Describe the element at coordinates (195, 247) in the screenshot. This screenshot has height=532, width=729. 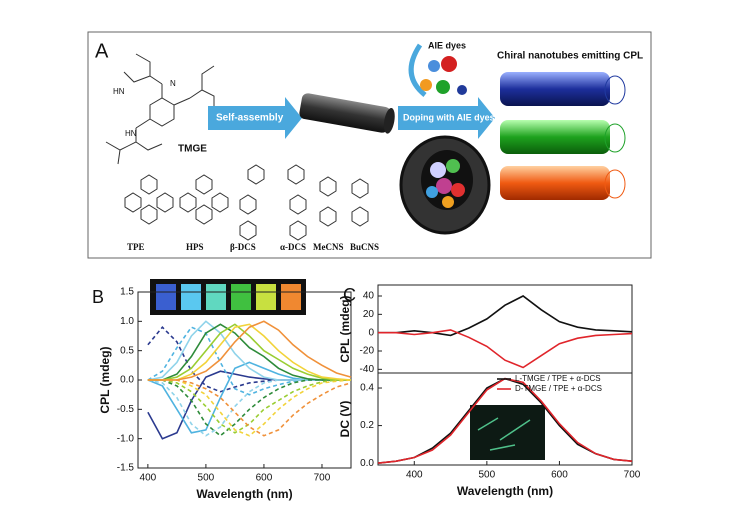
I see `compound-label: HPS` at that location.